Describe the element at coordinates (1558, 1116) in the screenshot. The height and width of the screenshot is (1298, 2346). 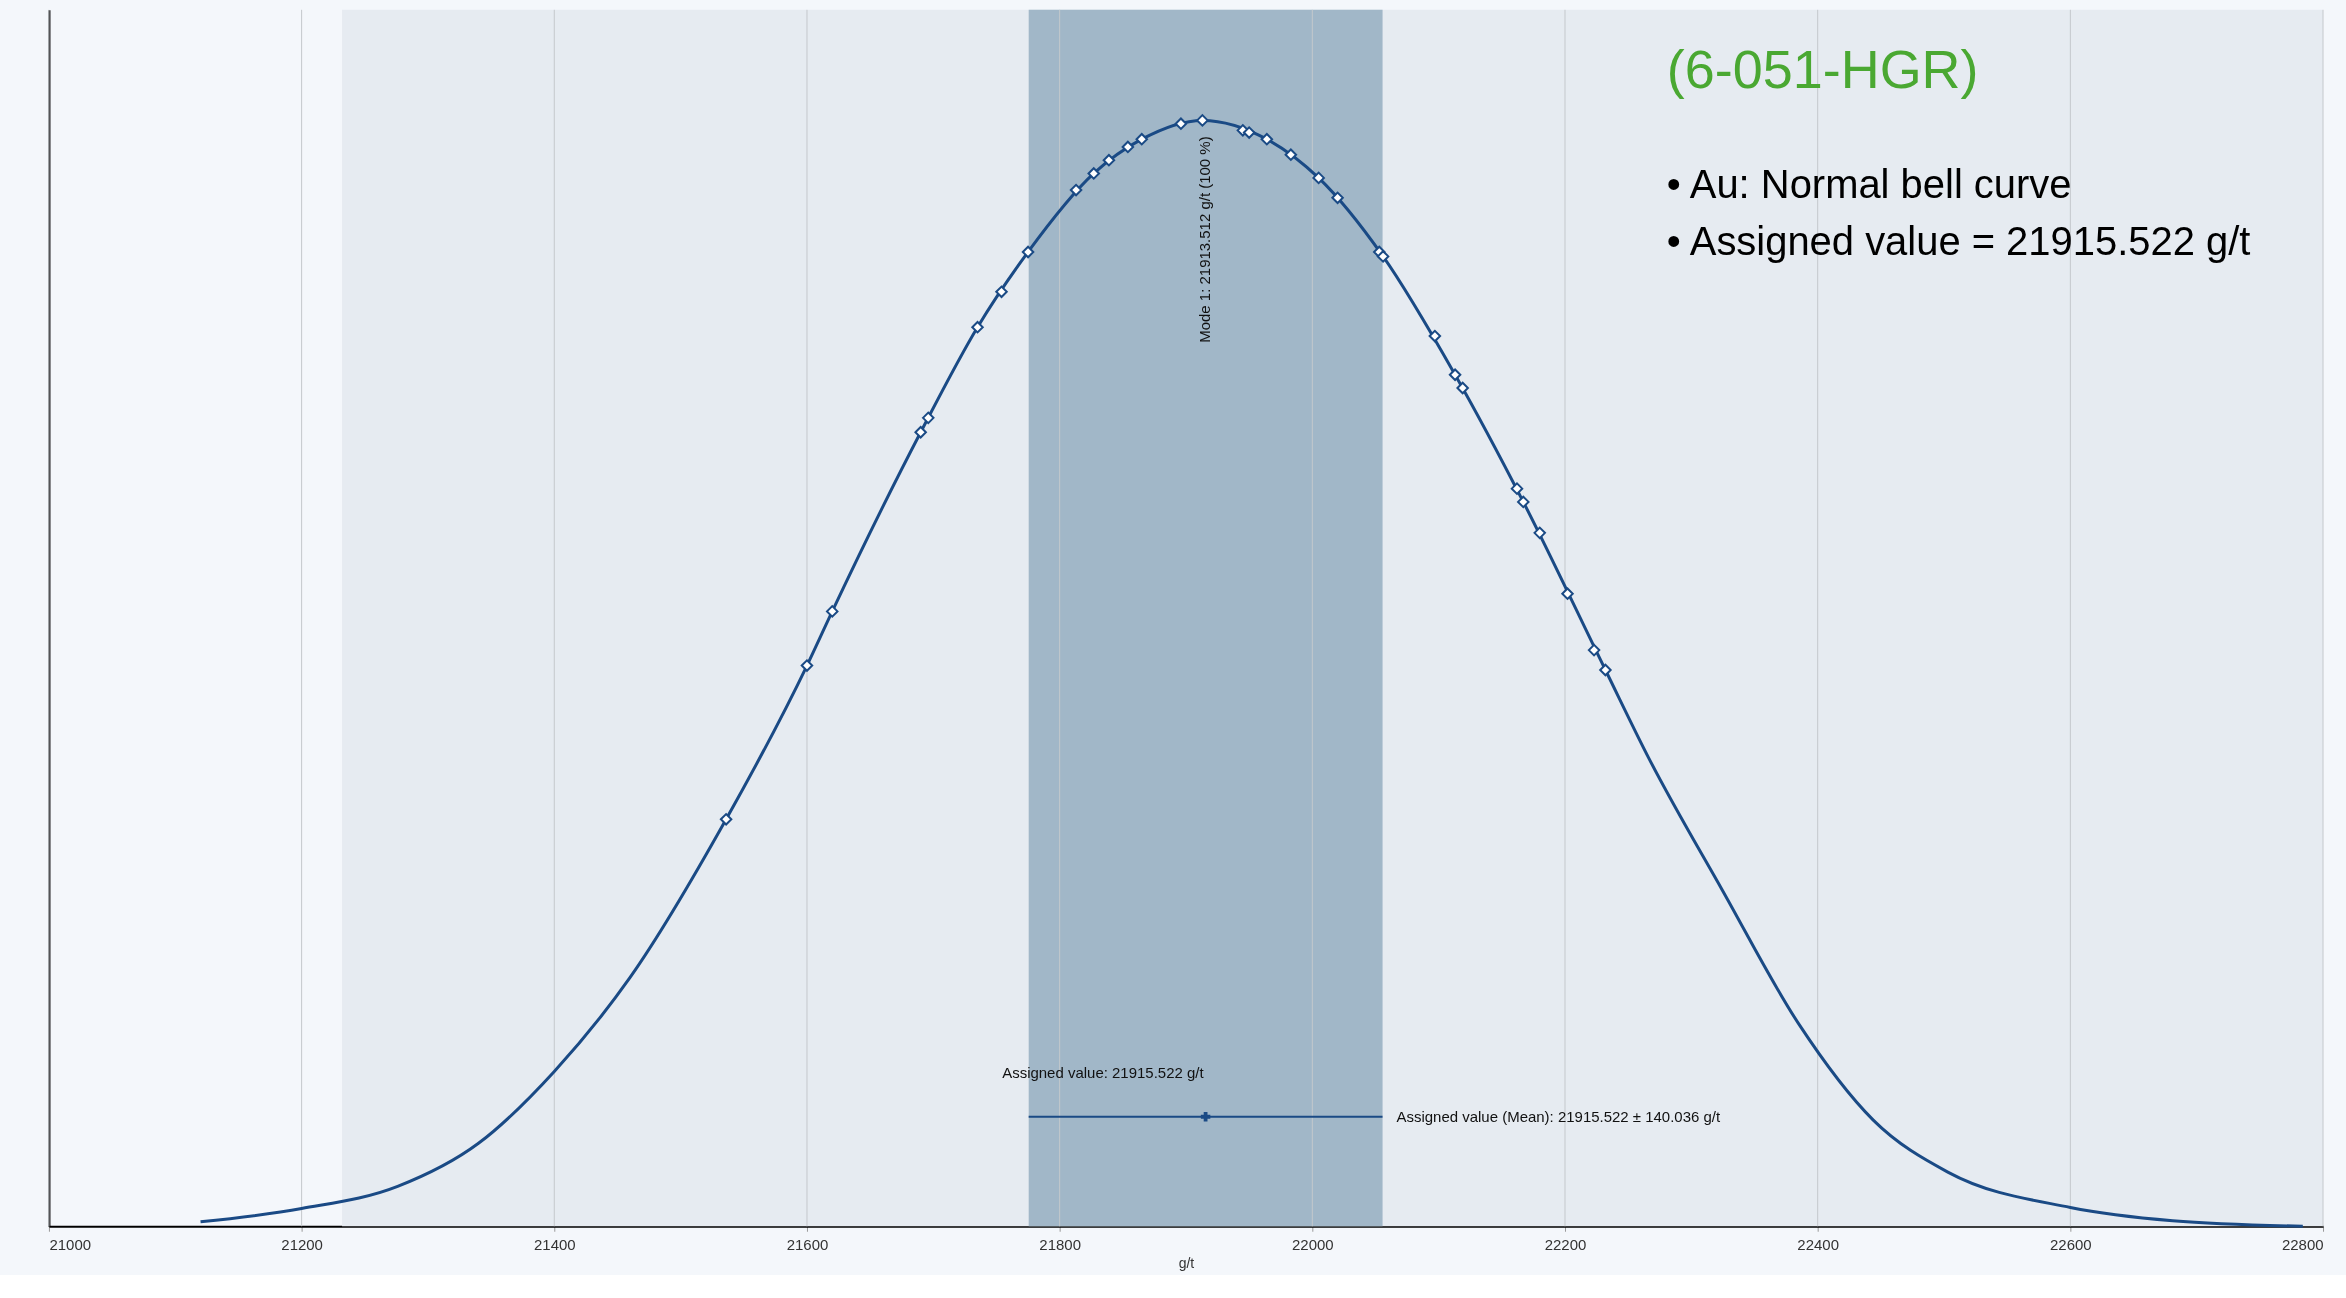
I see `annotation: Assigned value (Mean): 21915.522 ± 140.036 g/t` at that location.